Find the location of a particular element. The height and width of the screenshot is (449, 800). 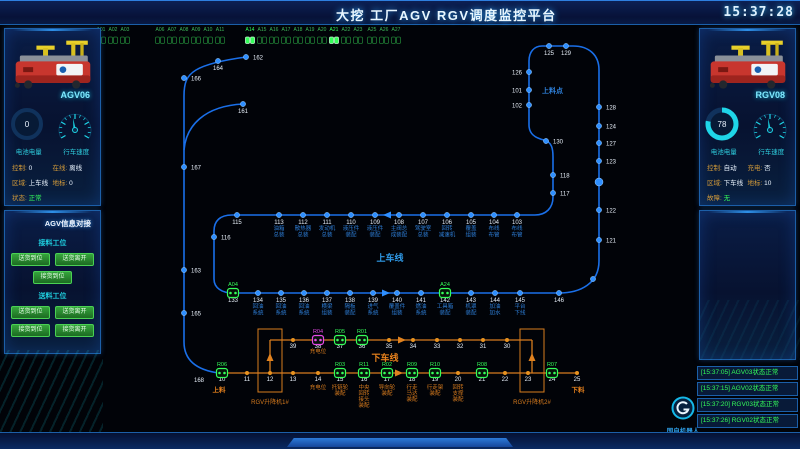

vehicle-icon-label: R02 is located at coordinates (387, 365).